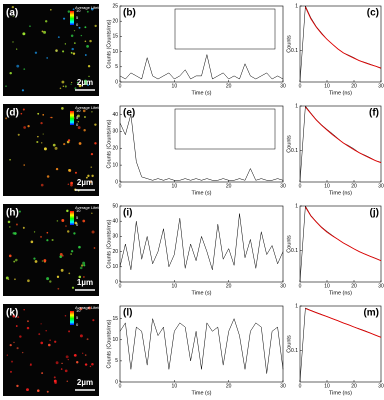 The width and height of the screenshot is (384, 400). I want to click on colorbar, so click(72, 218).